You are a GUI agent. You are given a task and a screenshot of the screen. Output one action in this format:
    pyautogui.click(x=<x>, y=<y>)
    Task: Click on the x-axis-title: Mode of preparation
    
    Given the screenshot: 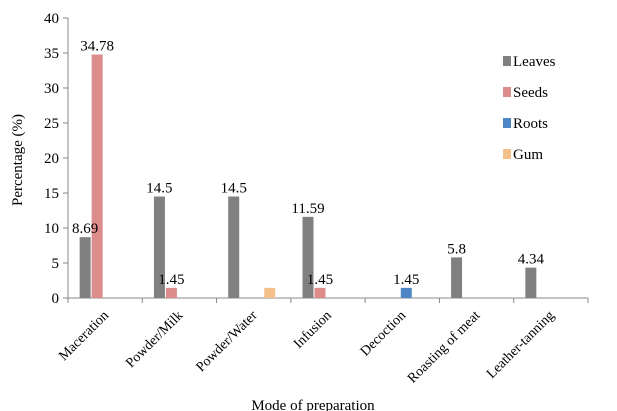 What is the action you would take?
    pyautogui.click(x=313, y=404)
    